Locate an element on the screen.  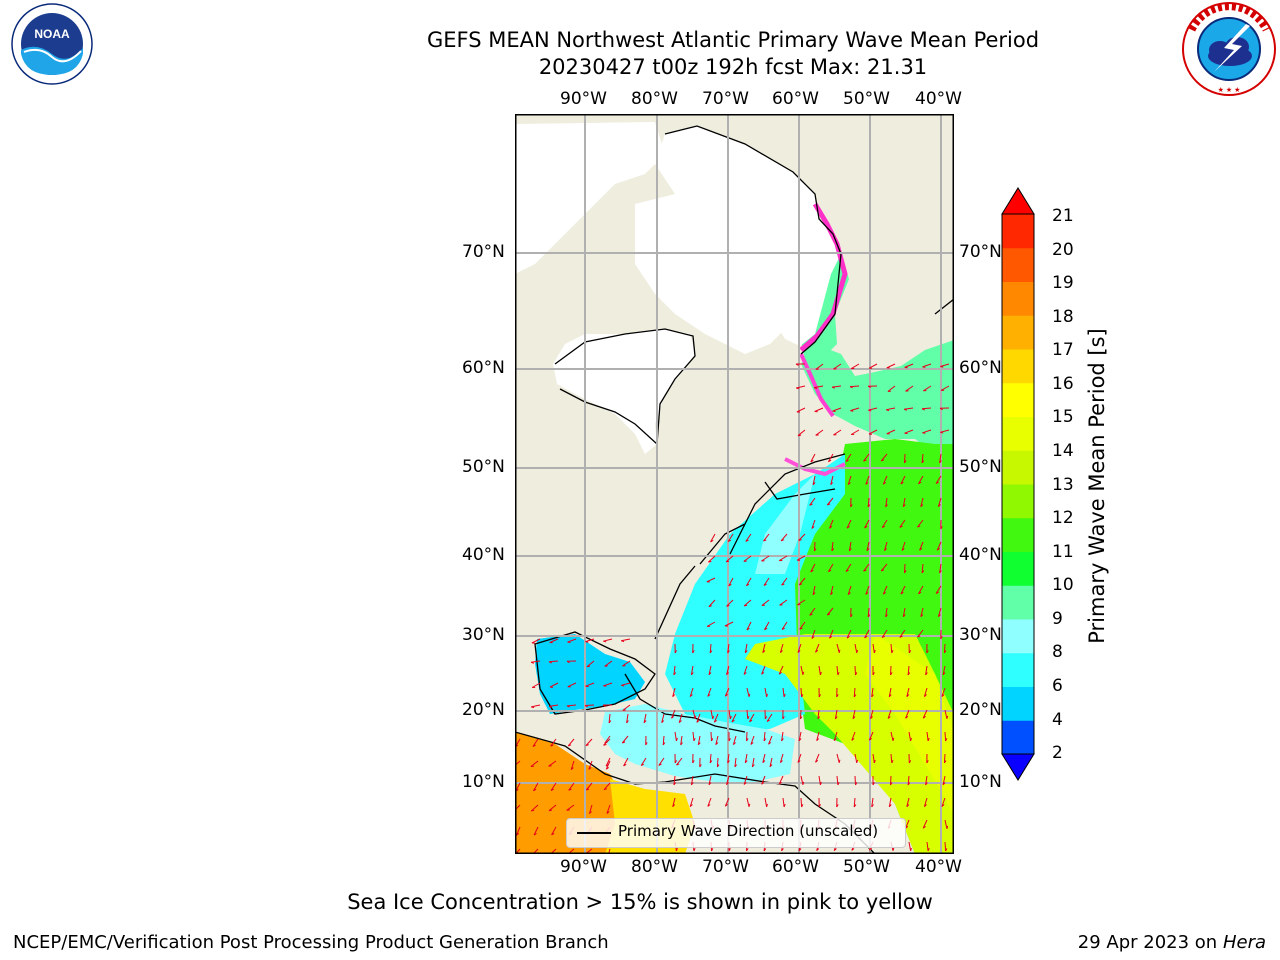
lat-label-left-50n: 50°N is located at coordinates (483, 467).